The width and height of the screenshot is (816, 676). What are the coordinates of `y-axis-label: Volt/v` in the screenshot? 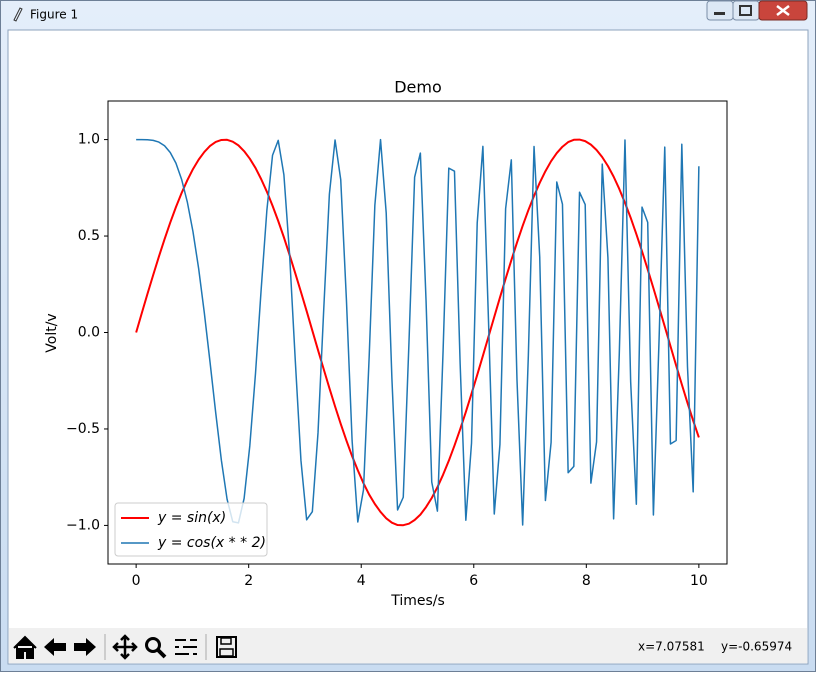 It's located at (52, 332).